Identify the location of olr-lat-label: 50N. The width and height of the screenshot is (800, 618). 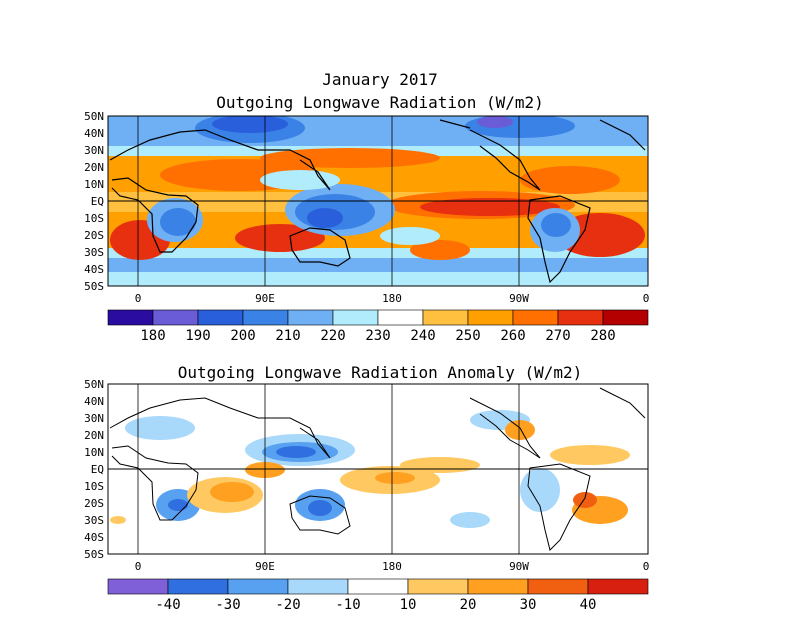
(94, 116).